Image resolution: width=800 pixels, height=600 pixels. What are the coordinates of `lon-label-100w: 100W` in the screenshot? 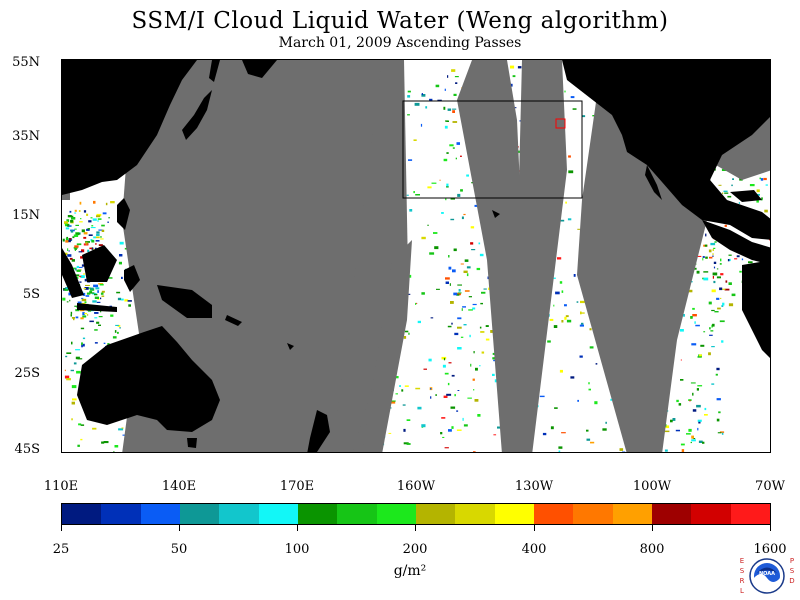 It's located at (652, 486).